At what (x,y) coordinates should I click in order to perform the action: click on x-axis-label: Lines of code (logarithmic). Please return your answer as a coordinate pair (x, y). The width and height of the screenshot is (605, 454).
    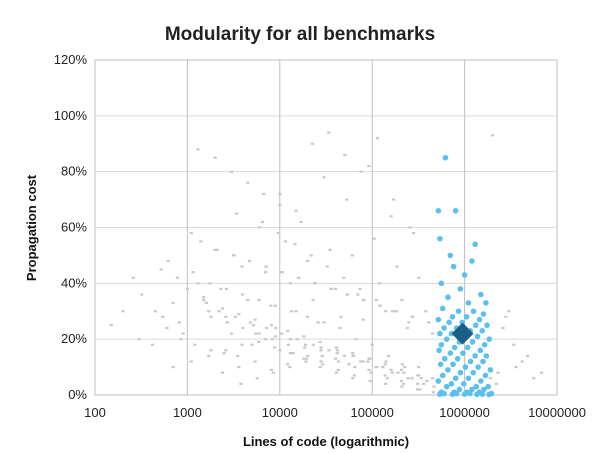
    Looking at the image, I should click on (326, 441).